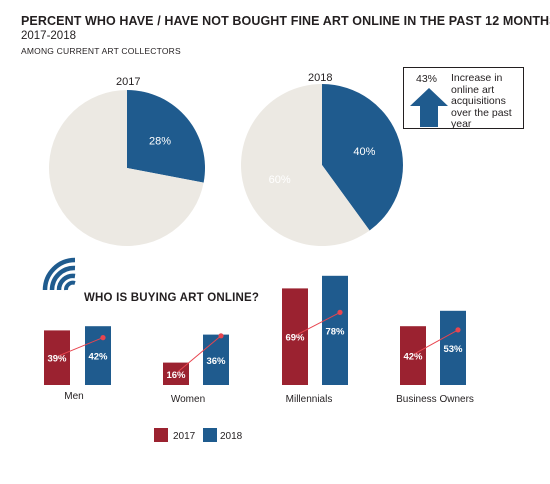 This screenshot has height=484, width=550. I want to click on up-arrow-icon, so click(429, 107).